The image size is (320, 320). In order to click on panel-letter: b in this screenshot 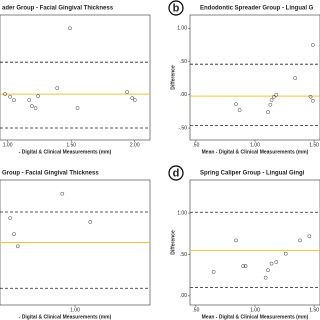, I will do `click(176, 8)`.